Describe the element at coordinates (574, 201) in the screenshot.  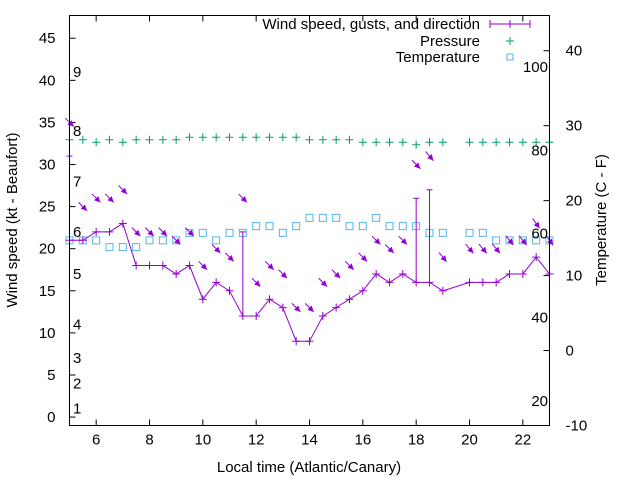
I see `y2-tick-label: 20` at that location.